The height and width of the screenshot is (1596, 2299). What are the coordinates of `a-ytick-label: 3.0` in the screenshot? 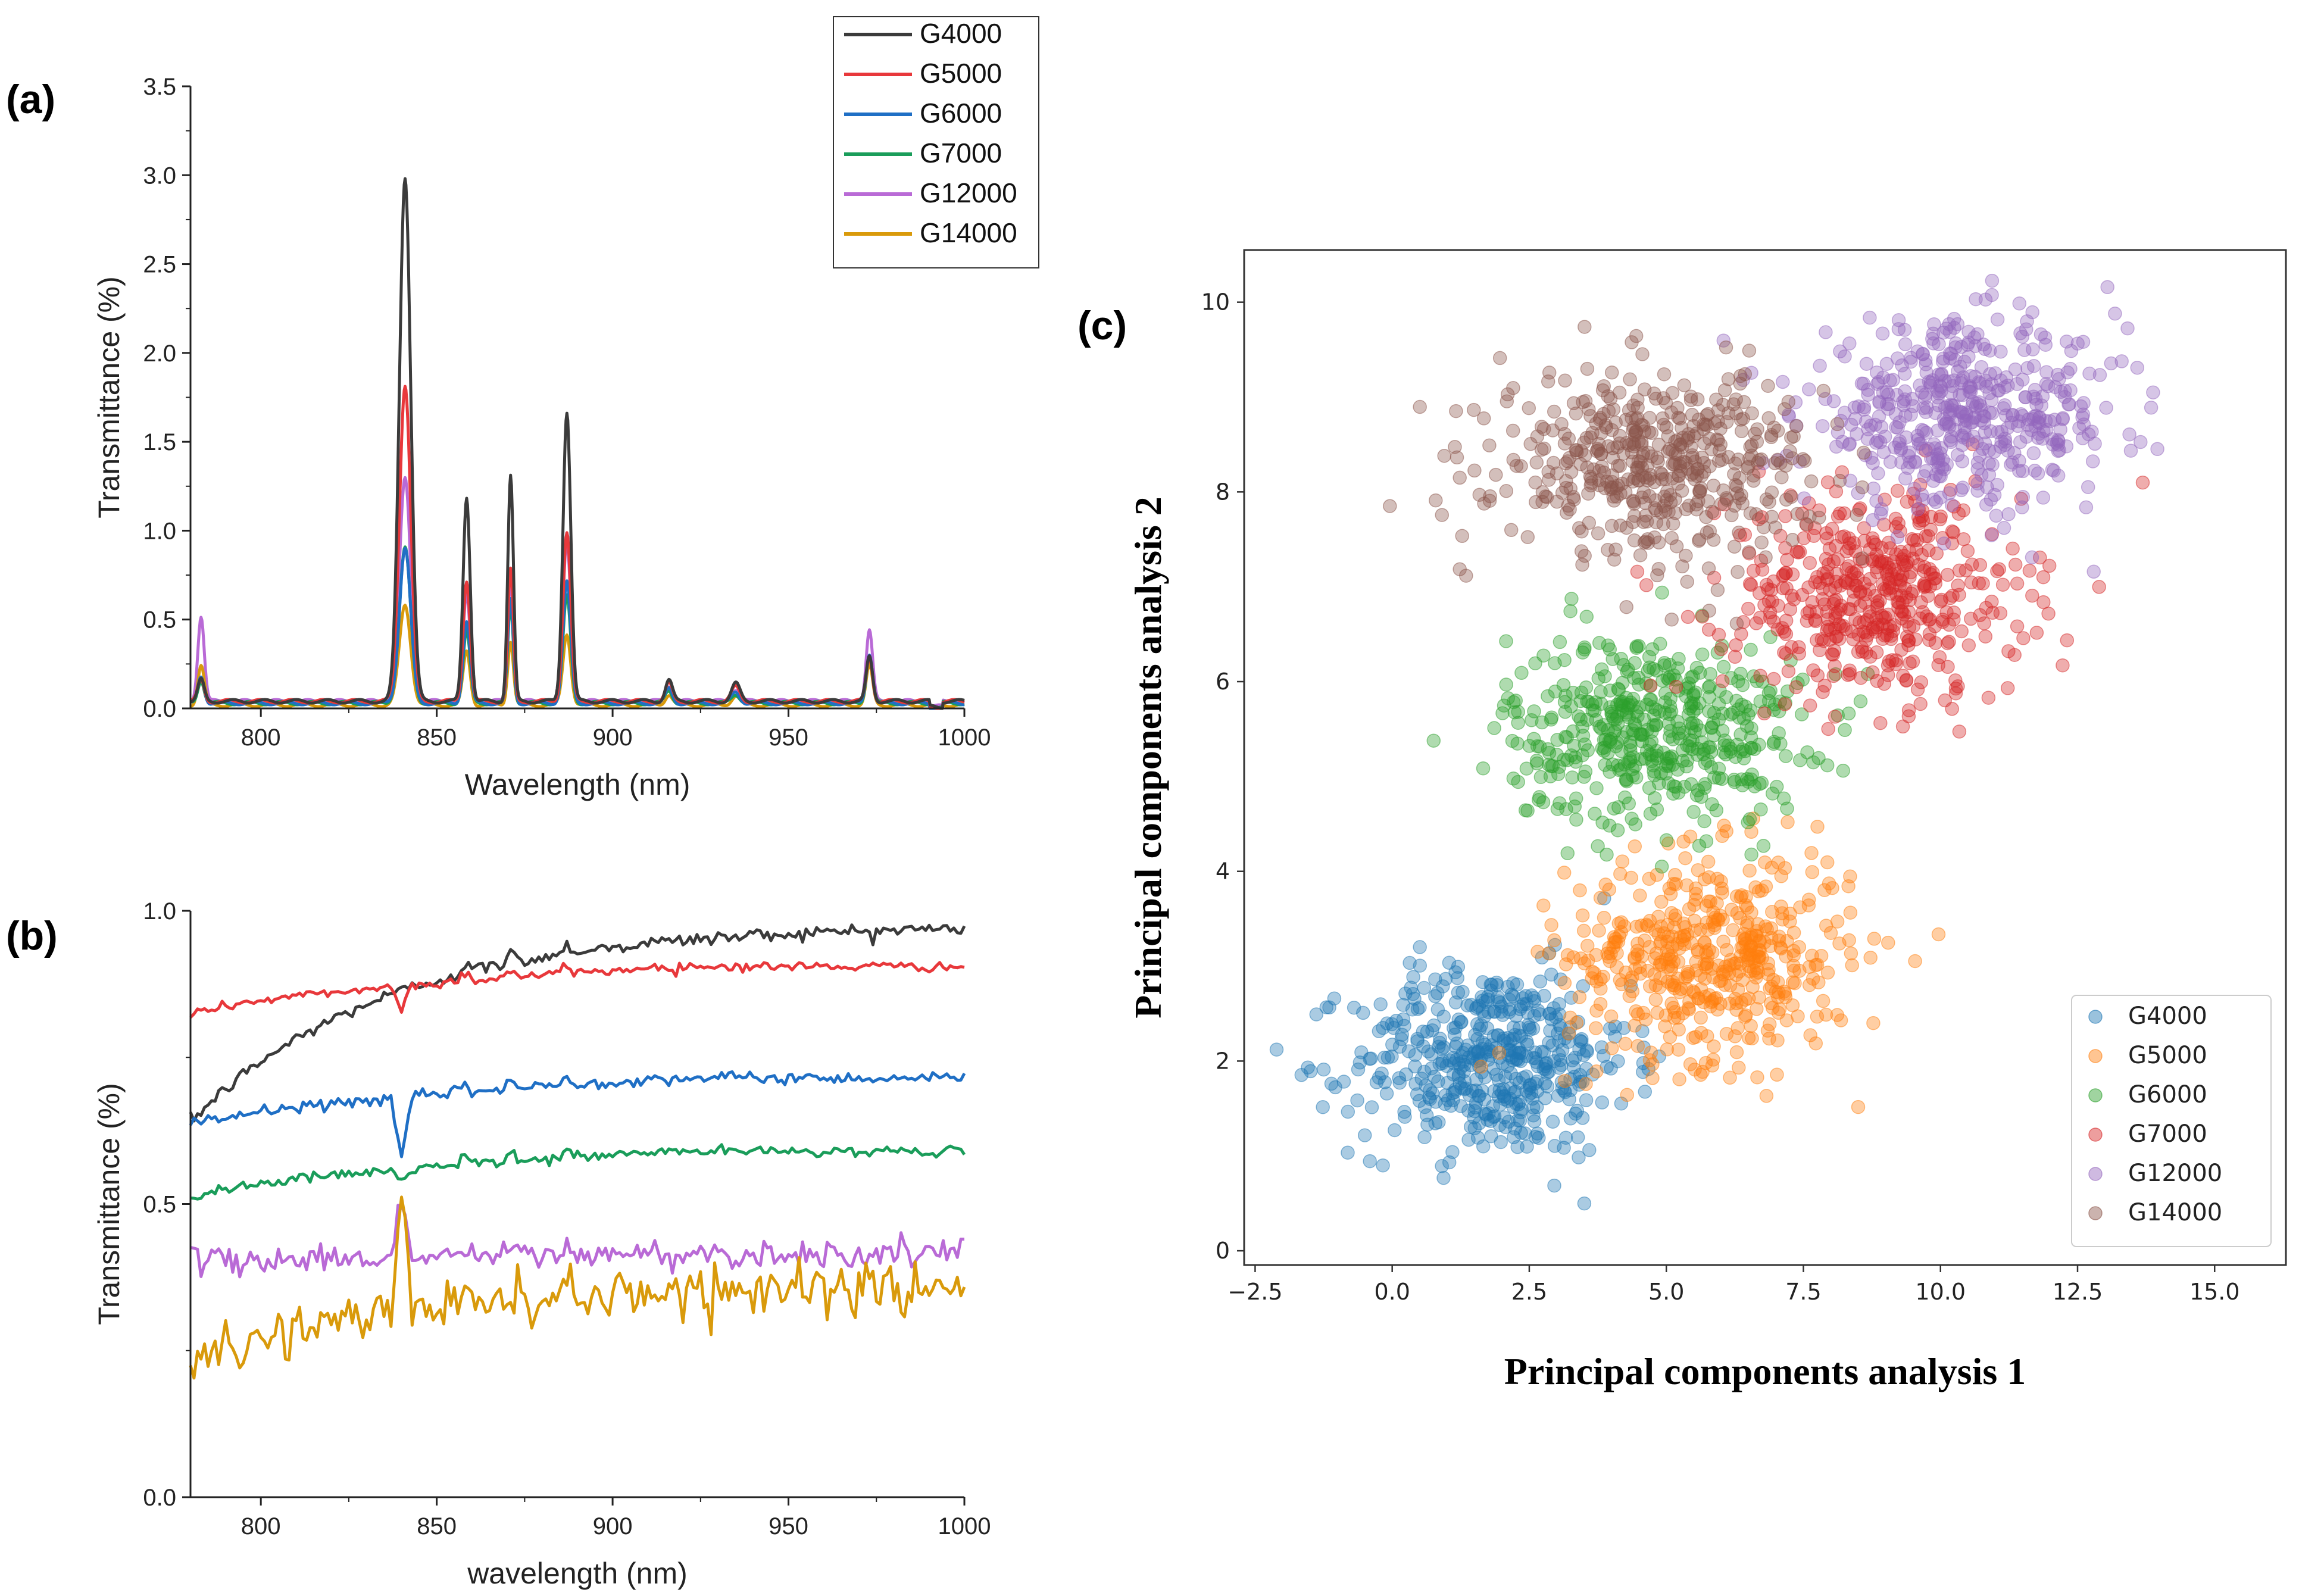 It's located at (159, 176).